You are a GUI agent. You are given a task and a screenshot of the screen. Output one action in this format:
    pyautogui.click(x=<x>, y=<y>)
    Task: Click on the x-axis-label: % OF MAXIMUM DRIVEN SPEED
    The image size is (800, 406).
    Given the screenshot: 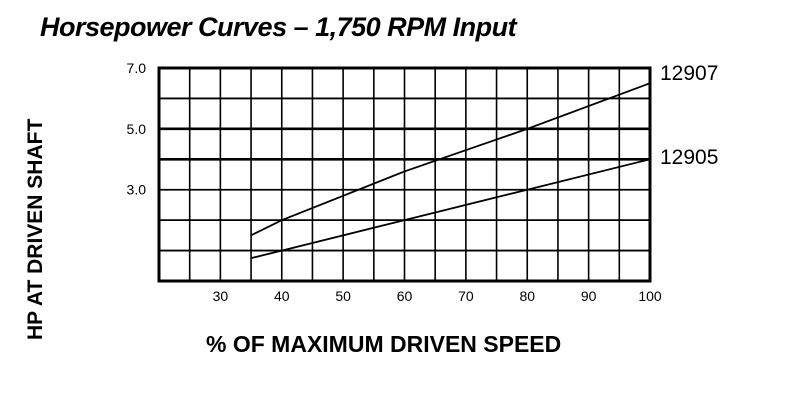 What is the action you would take?
    pyautogui.click(x=384, y=344)
    